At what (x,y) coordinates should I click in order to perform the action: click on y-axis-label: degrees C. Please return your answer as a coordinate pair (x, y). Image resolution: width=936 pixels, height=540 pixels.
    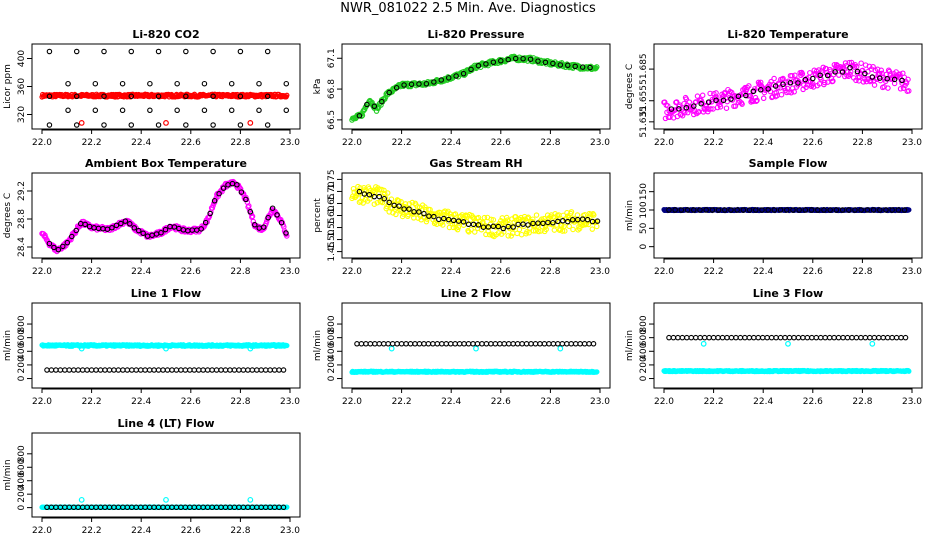
    Looking at the image, I should click on (630, 86).